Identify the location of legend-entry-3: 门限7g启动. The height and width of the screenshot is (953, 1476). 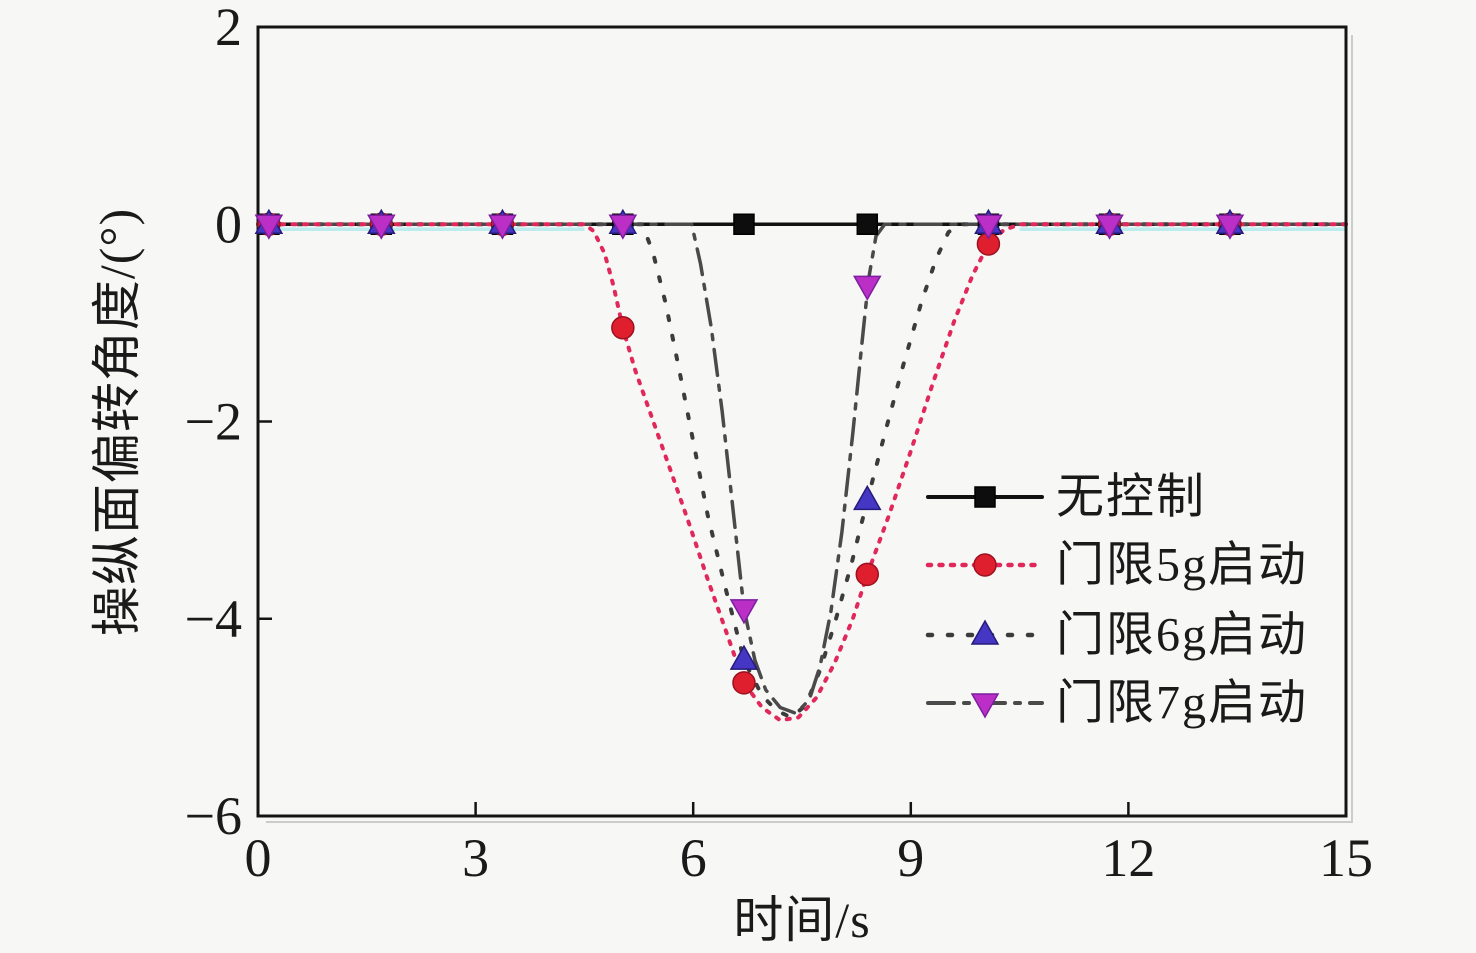
(1117, 703).